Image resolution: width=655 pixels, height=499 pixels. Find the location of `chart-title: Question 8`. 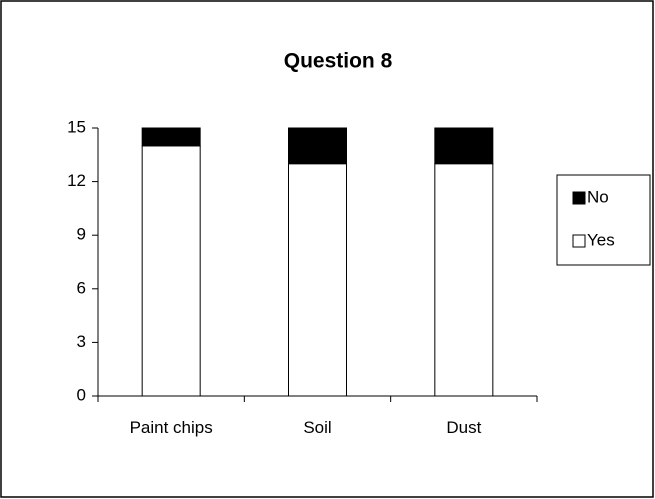

chart-title: Question 8 is located at coordinates (338, 61).